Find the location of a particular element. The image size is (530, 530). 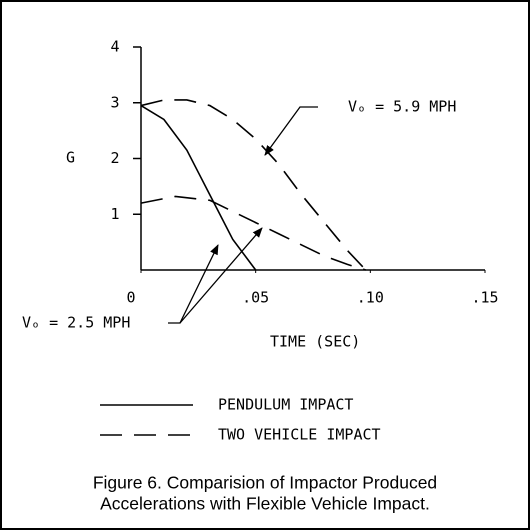

y-tick-label: 4 is located at coordinates (114, 47).